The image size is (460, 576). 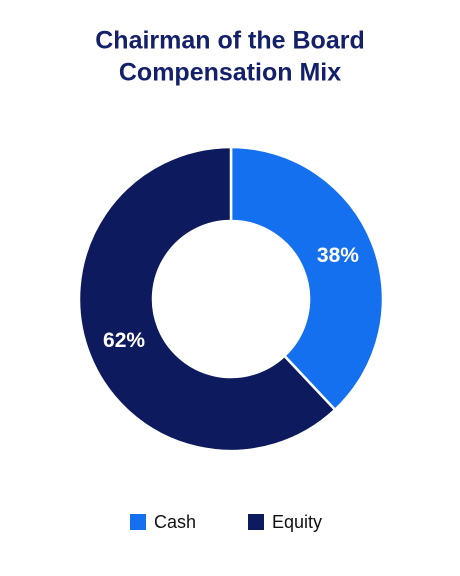 I want to click on chart-title: Compensation Mix, so click(x=230, y=73).